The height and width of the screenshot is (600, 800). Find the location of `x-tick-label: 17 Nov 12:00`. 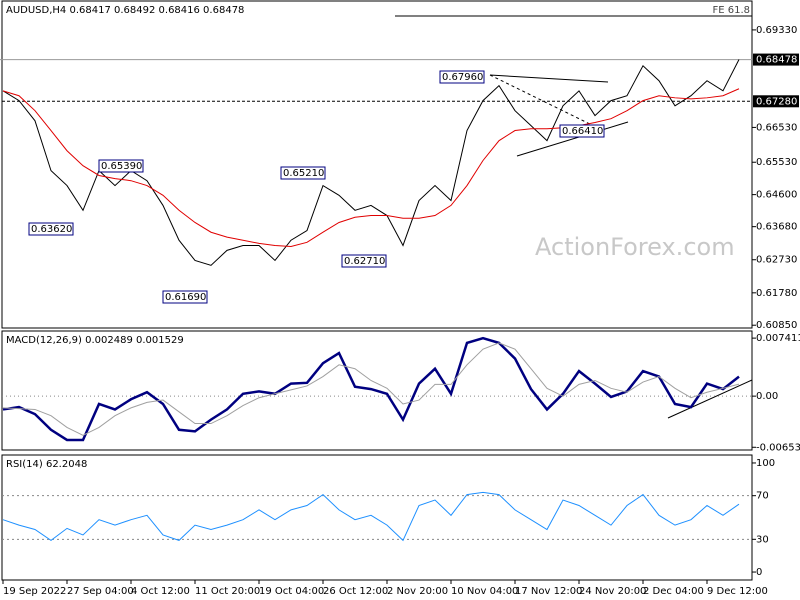

x-tick-label: 17 Nov 12:00 is located at coordinates (548, 591).